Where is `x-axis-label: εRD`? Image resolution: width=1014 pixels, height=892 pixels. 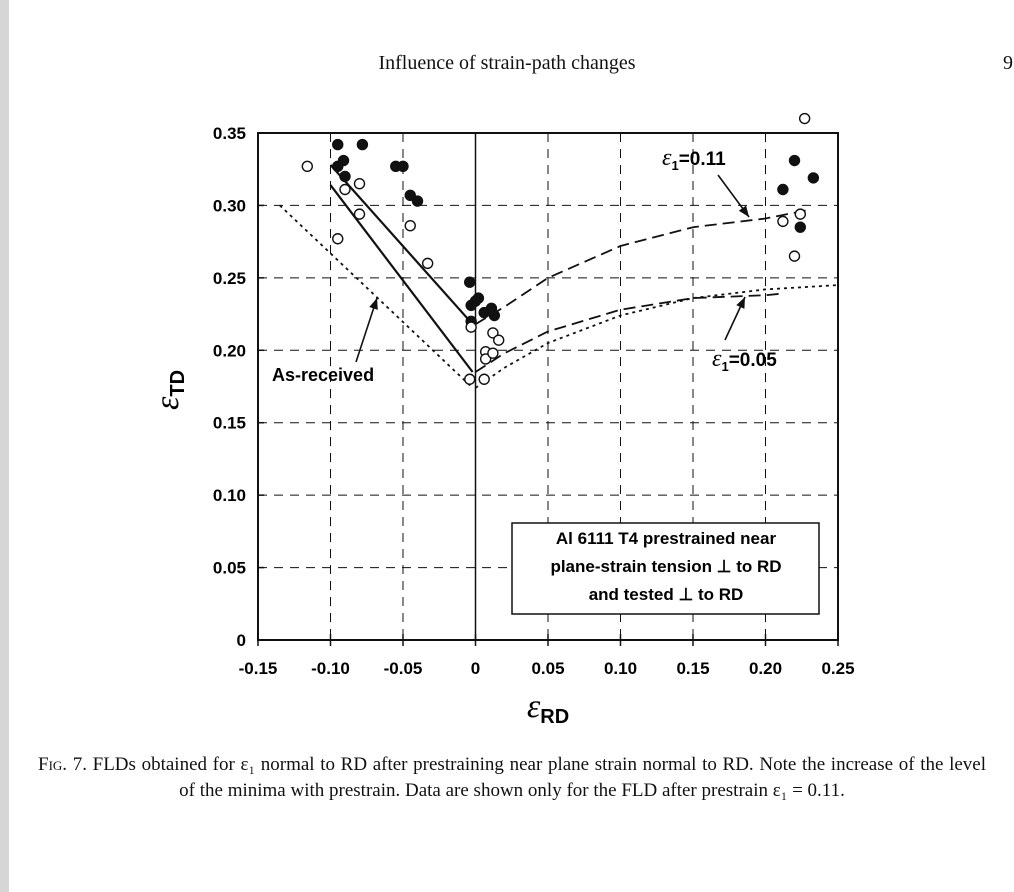
x-axis-label: εRD is located at coordinates (548, 708).